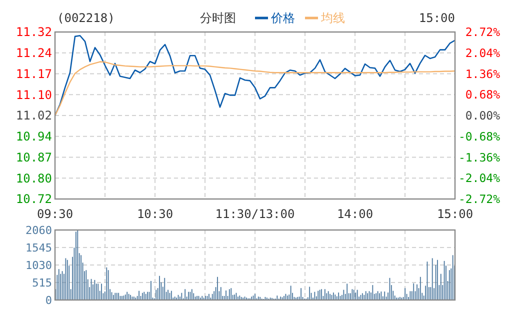  I want to click on legend-label: 均线, so click(332, 18).